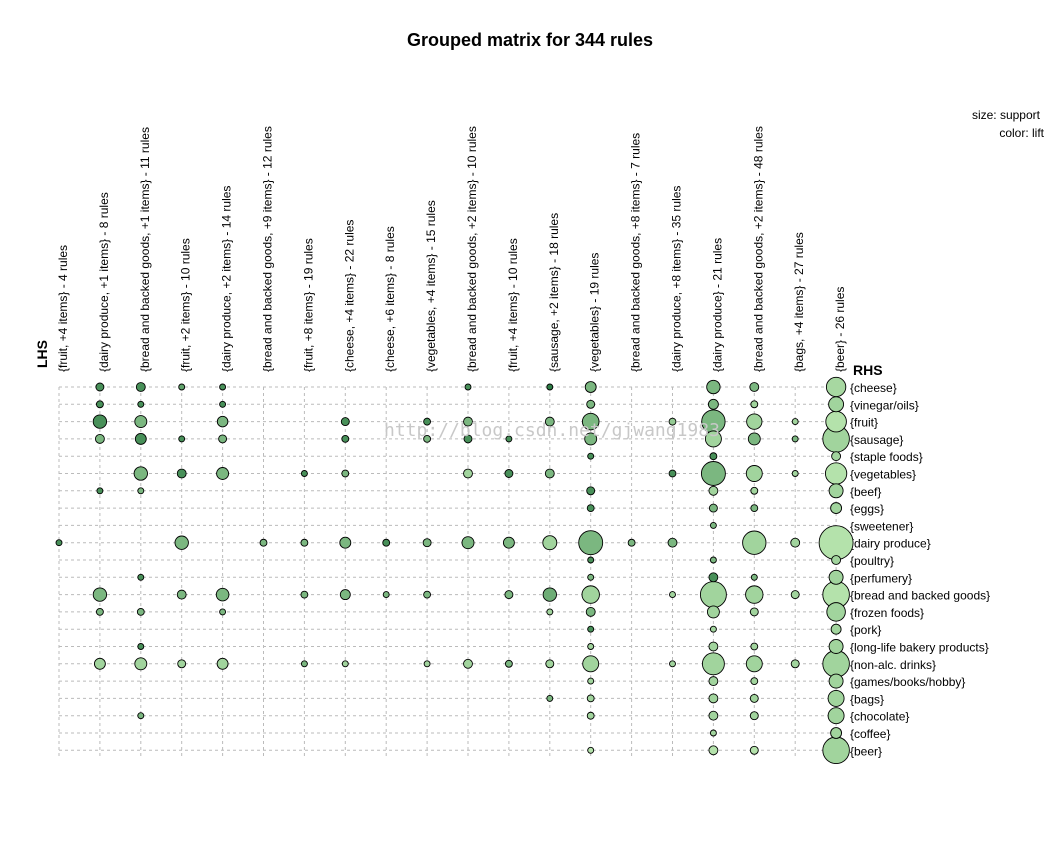 The width and height of the screenshot is (1061, 842). What do you see at coordinates (884, 405) in the screenshot?
I see `rhs-item-label: {vinegar/oils}` at bounding box center [884, 405].